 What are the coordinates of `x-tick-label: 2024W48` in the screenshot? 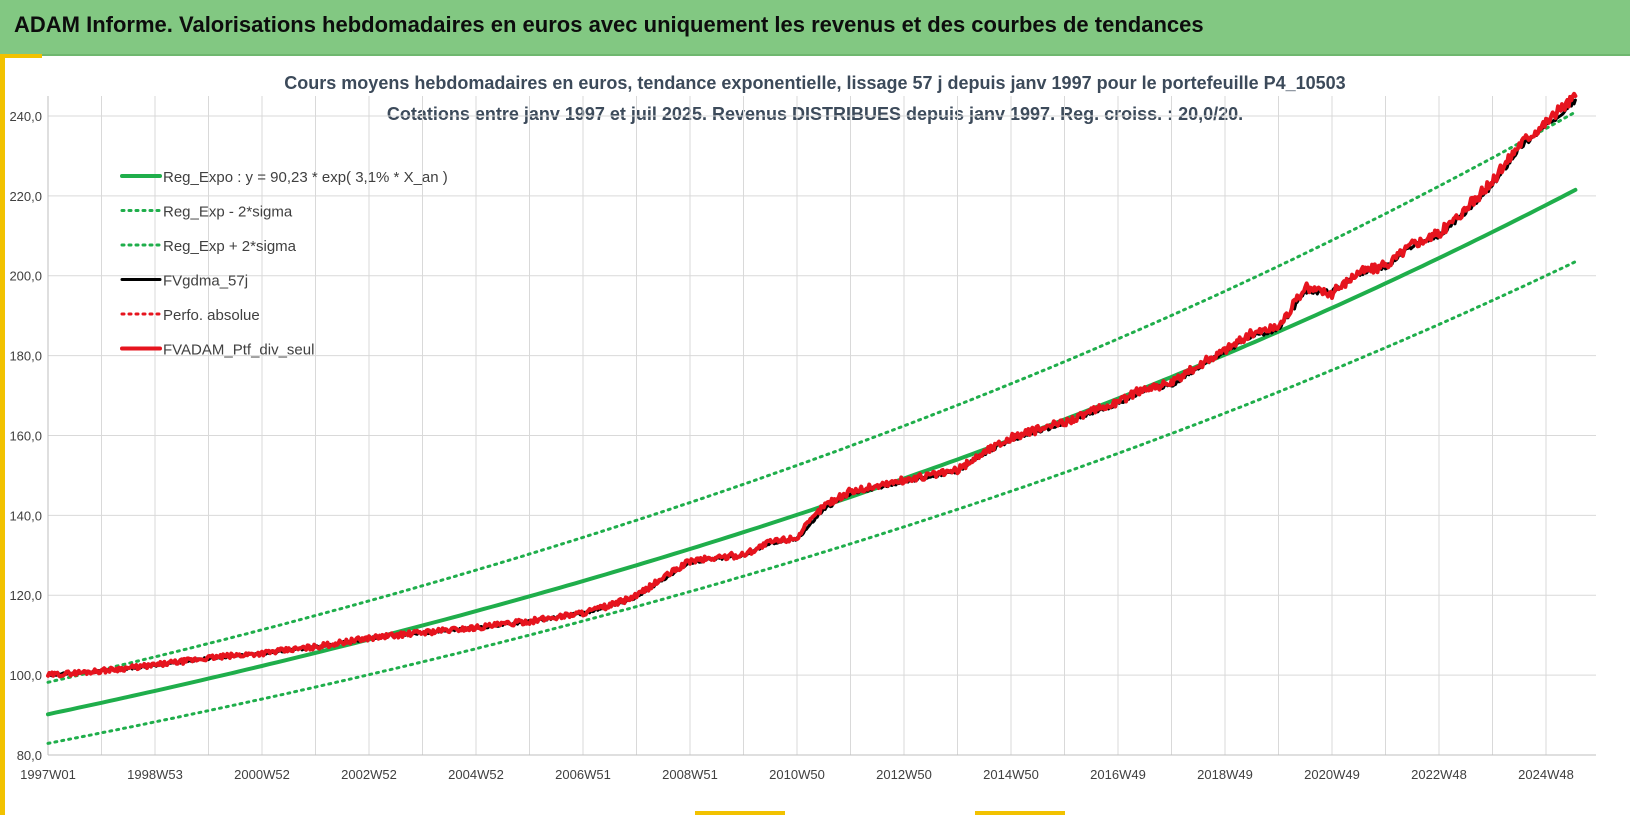 It's located at (1546, 774).